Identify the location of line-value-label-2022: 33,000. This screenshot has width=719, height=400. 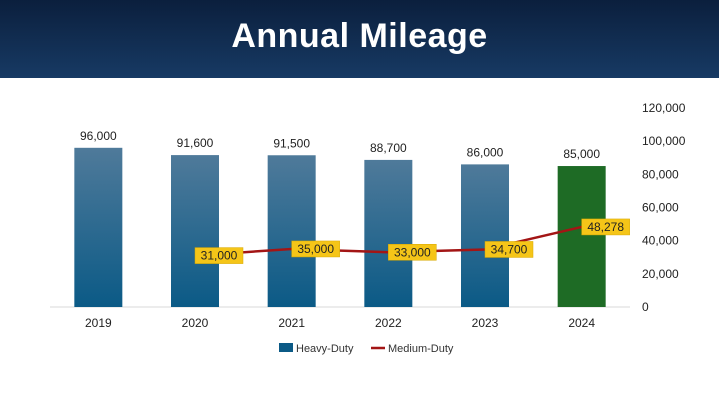
(412, 252).